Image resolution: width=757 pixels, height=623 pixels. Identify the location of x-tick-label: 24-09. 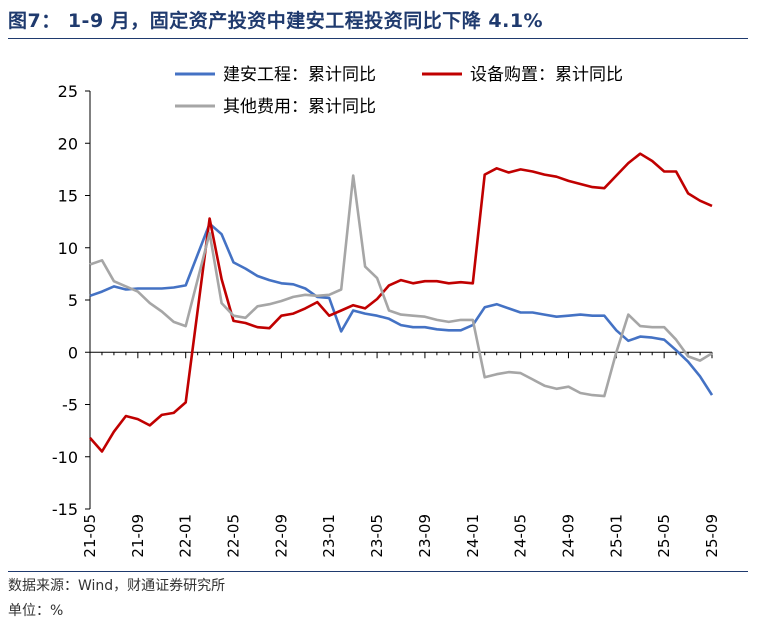
(568, 536).